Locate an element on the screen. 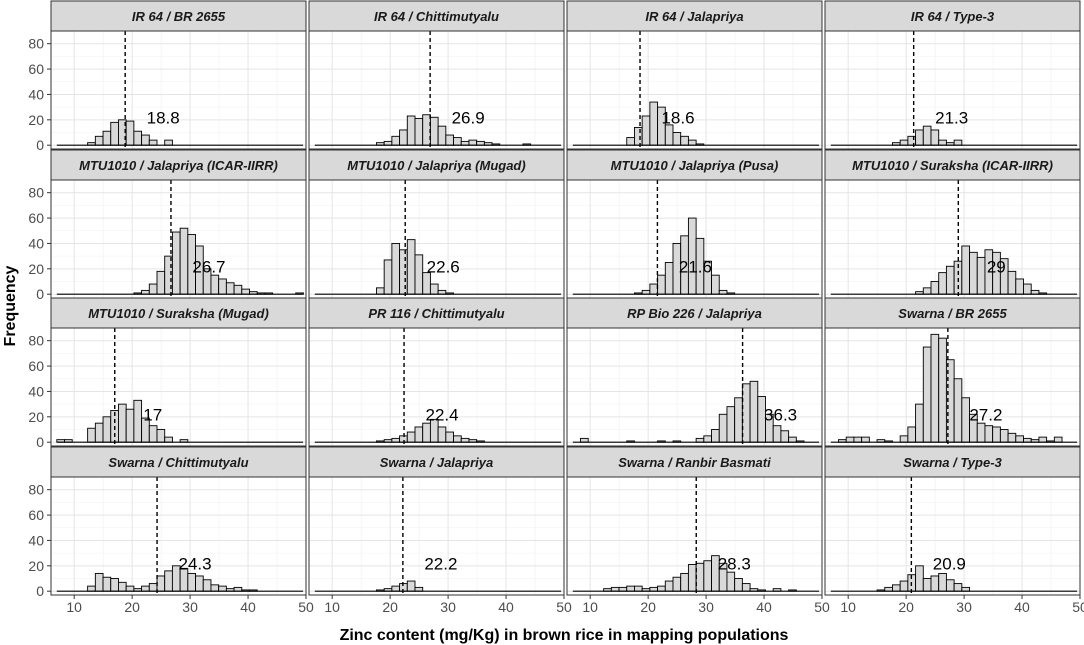  panel-title: Swarna / Type-3 is located at coordinates (952, 462).